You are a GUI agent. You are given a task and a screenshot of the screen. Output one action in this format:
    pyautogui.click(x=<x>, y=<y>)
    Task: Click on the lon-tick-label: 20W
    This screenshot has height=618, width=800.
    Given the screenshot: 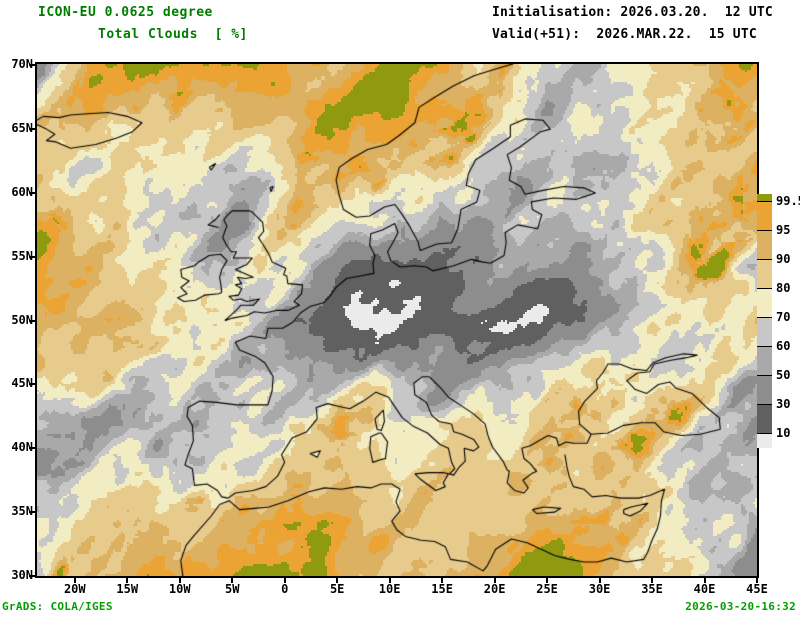 What is the action you would take?
    pyautogui.click(x=74, y=589)
    